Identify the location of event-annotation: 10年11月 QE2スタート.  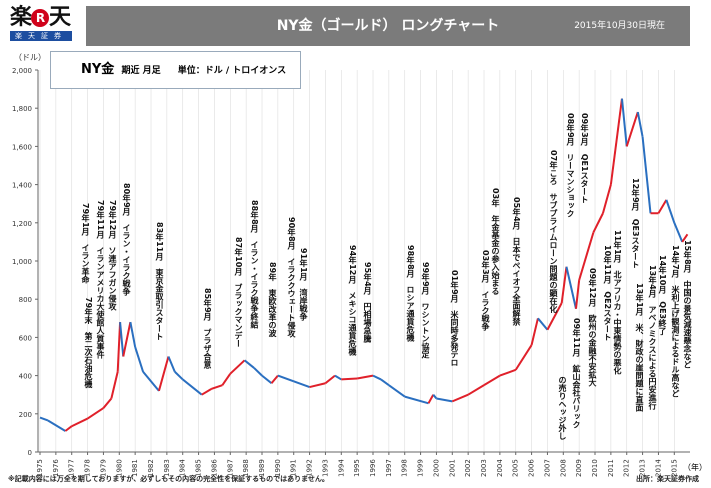
(607, 293).